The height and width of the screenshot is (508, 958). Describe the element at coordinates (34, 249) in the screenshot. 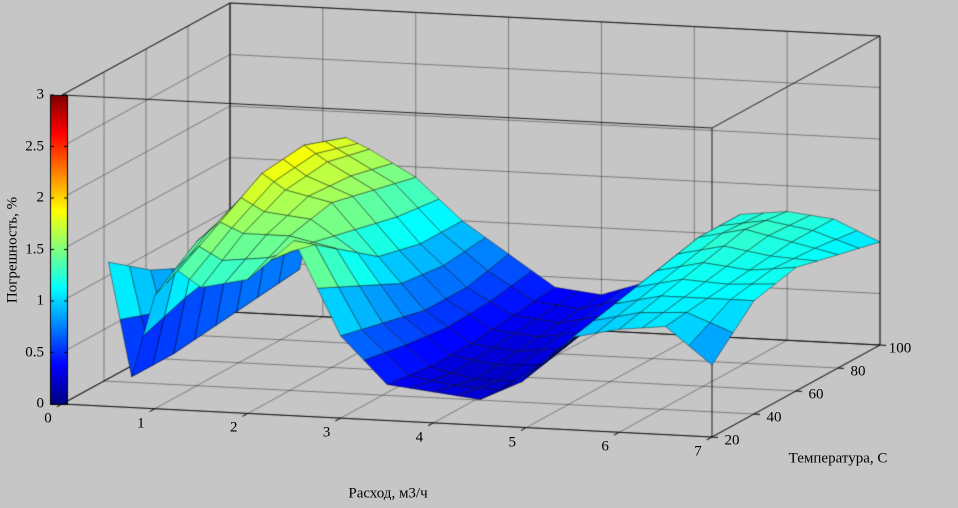

I see `colorbar-tick-label: 1.5` at that location.